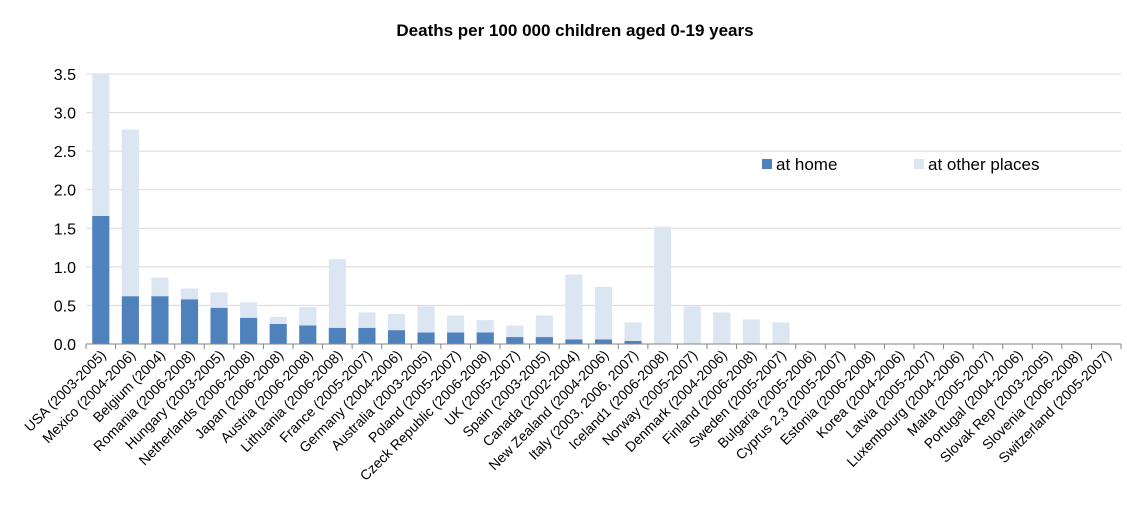 This screenshot has height=512, width=1127. What do you see at coordinates (65, 268) in the screenshot?
I see `y-tick-label: 1.0` at bounding box center [65, 268].